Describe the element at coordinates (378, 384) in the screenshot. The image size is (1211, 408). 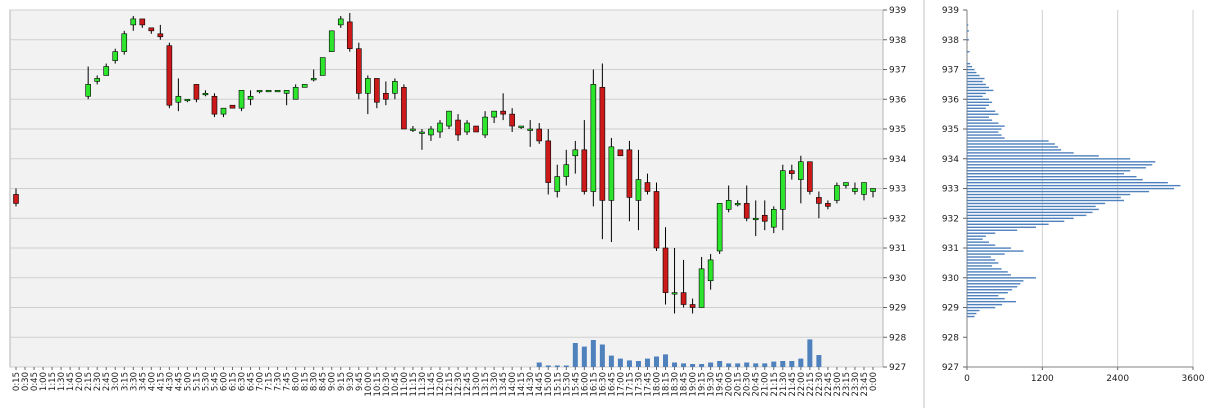
I see `x-tick-label: 10:15` at that location.